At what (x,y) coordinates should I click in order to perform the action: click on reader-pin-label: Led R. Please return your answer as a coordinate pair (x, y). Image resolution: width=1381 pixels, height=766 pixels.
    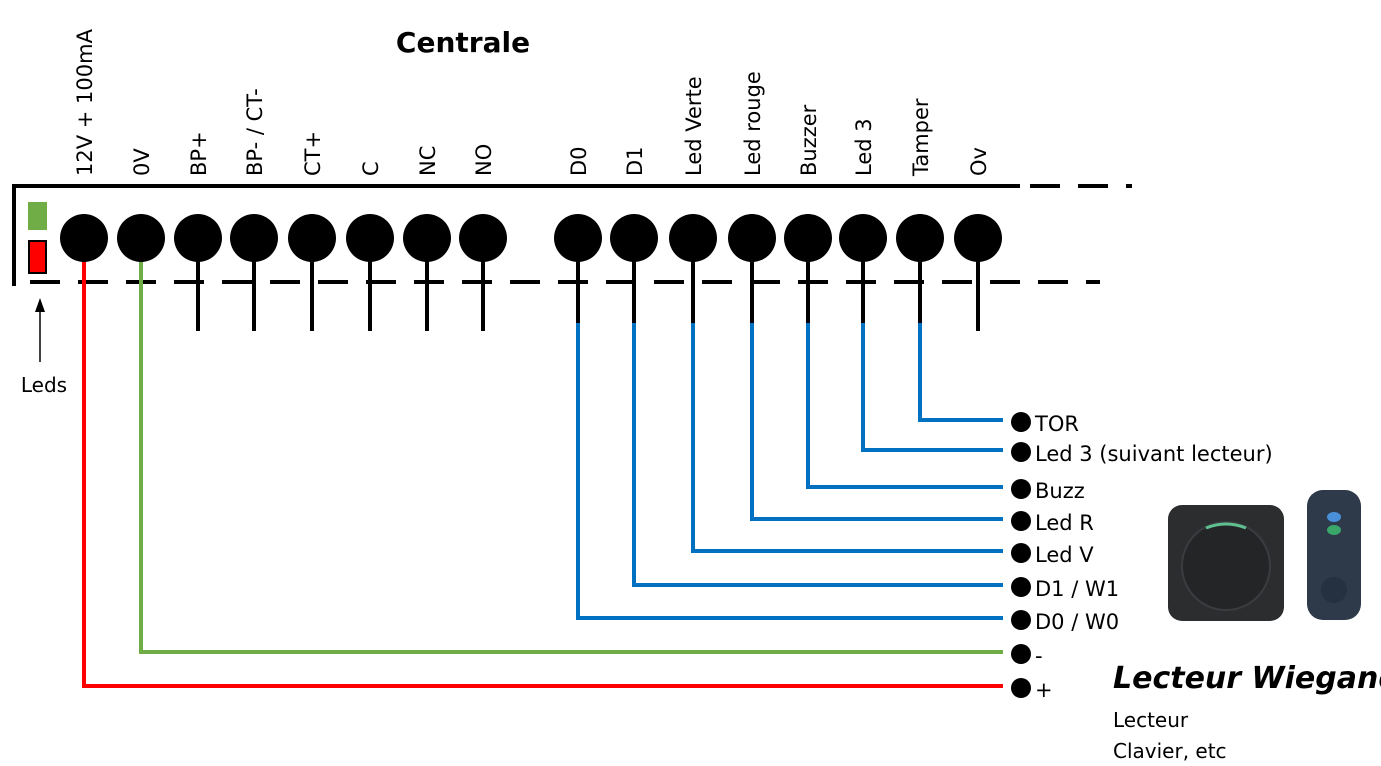
    Looking at the image, I should click on (1064, 523).